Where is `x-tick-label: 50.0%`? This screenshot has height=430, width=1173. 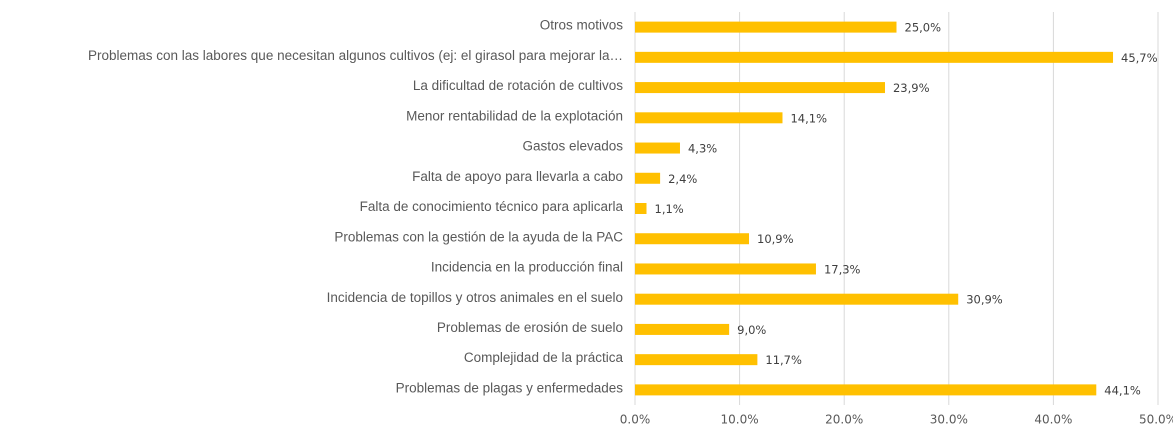
x-tick-label: 50.0% is located at coordinates (1156, 420).